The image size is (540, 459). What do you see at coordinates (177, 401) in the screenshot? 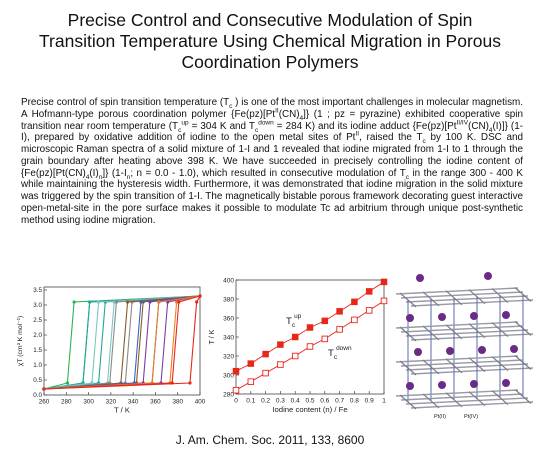
I see `x-tick-label: 380` at bounding box center [177, 401].